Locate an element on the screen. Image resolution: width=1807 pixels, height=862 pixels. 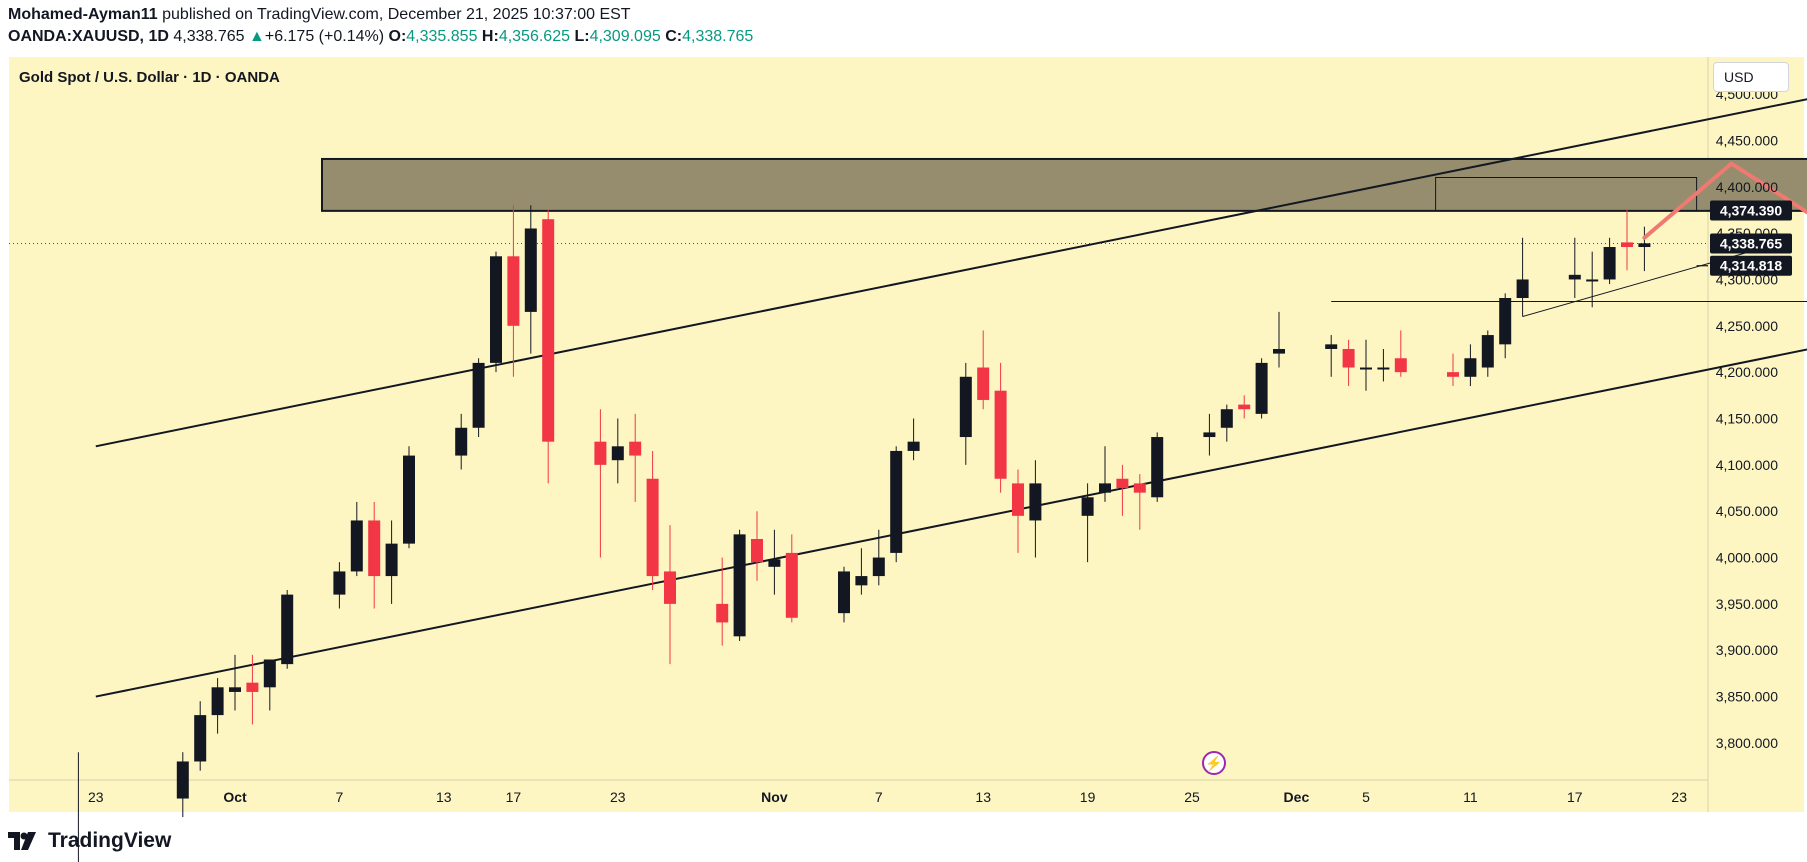
y-tick-label: 3,950.000 is located at coordinates (1747, 604).